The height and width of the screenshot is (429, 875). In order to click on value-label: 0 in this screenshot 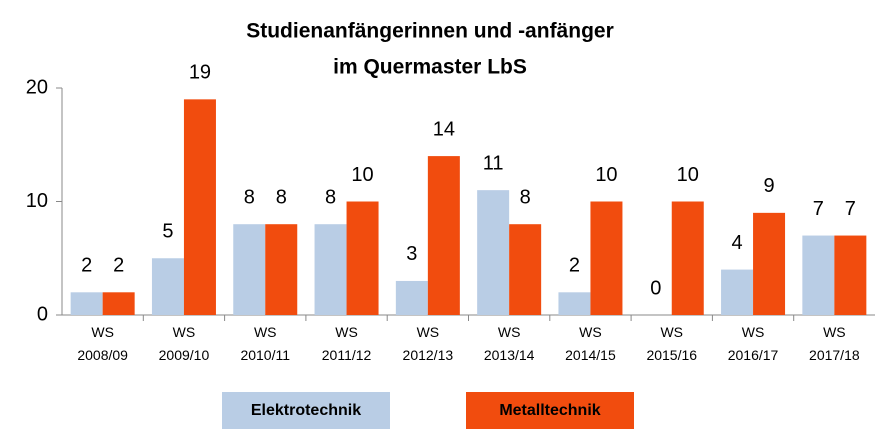, I will do `click(655, 288)`.